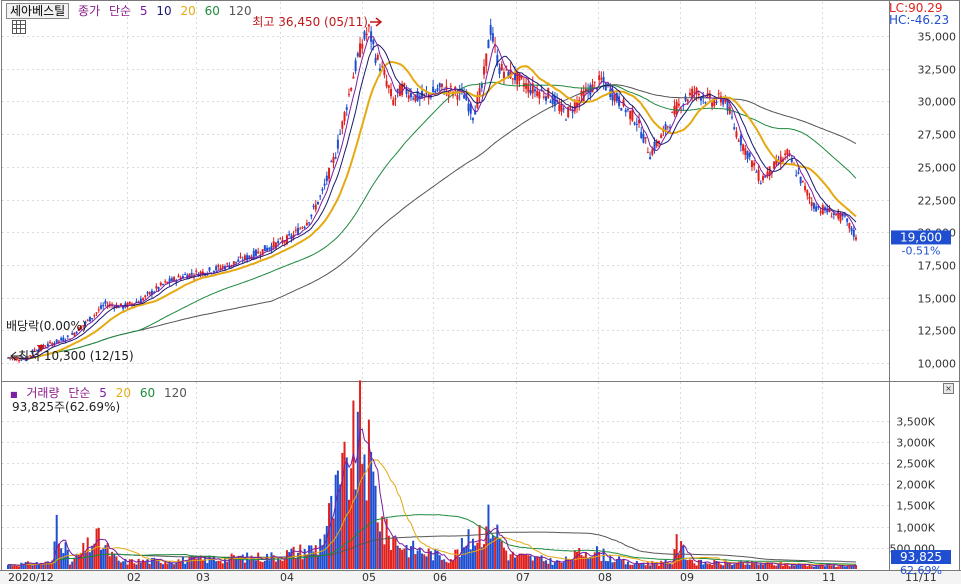 The height and width of the screenshot is (584, 961). Describe the element at coordinates (19, 27) in the screenshot. I see `grid-icon` at that location.